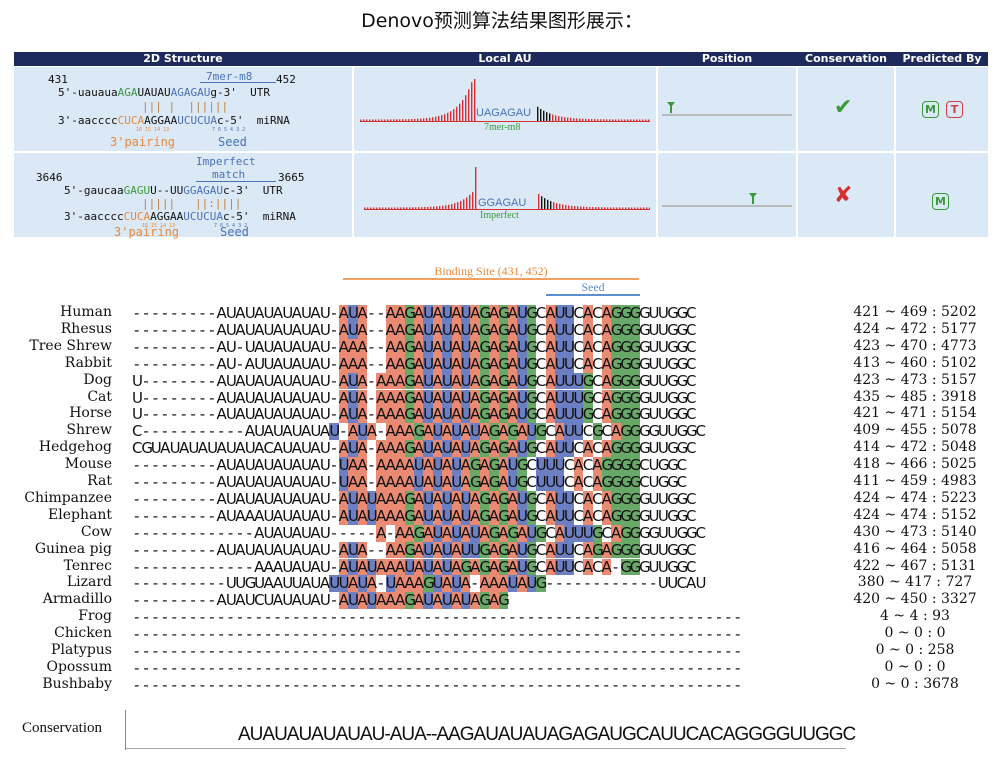  What do you see at coordinates (502, 203) in the screenshot?
I see `au-seq-label: GGAGAU` at bounding box center [502, 203].